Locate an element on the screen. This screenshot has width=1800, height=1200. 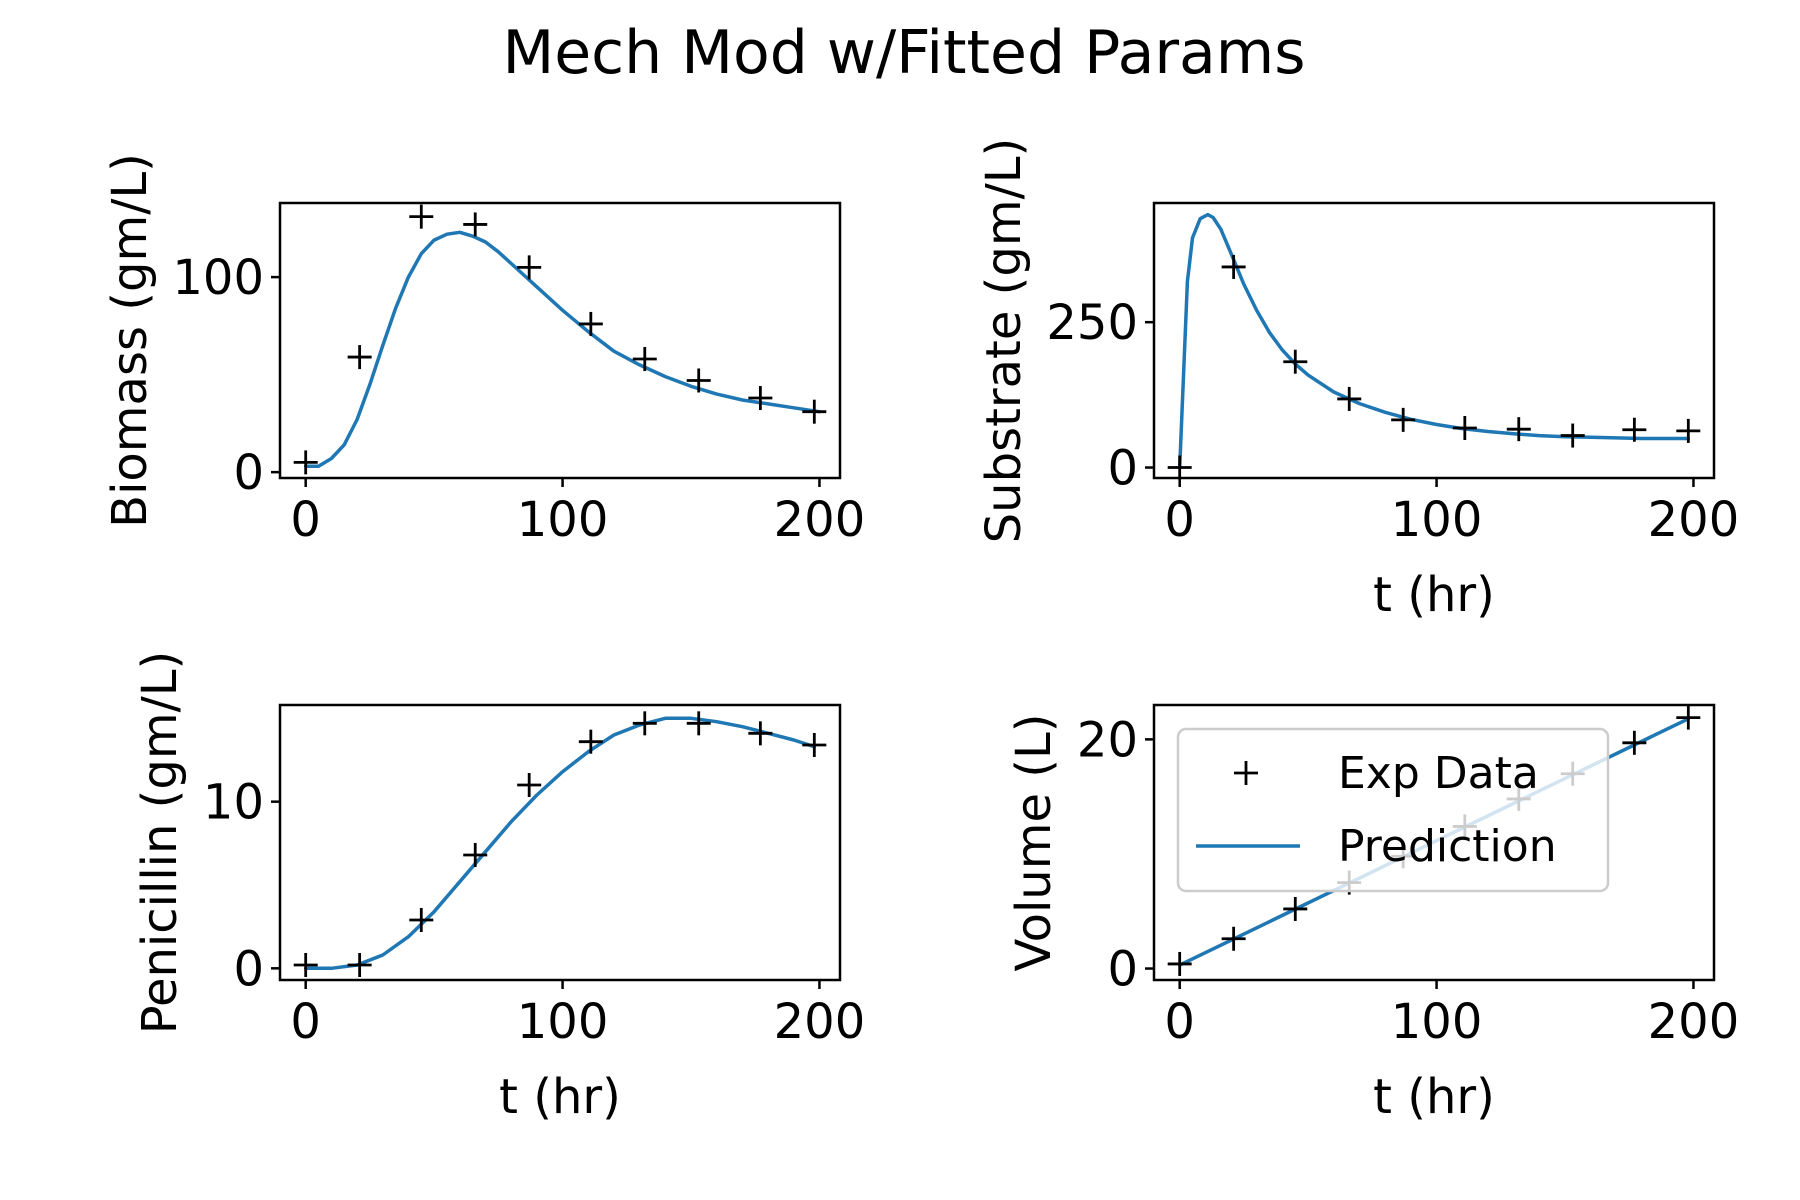
penicillin-y-axis-label: Penicillin (gm/L) is located at coordinates (160, 843).